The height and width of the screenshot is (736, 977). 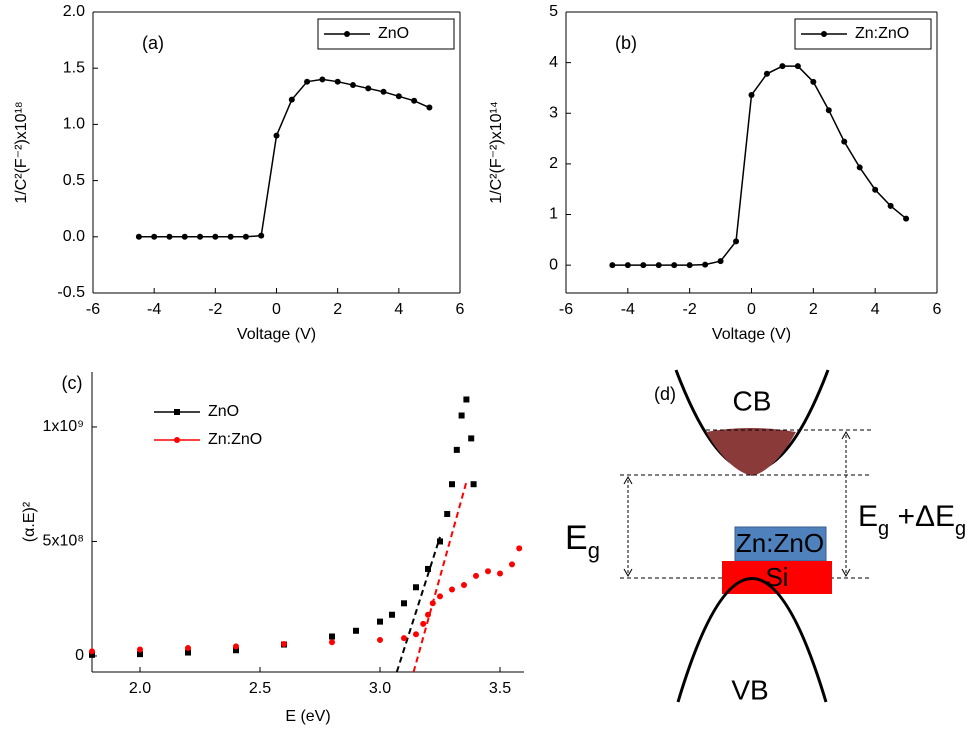 What do you see at coordinates (63, 426) in the screenshot?
I see `y-tick-label: 1x10⁹` at bounding box center [63, 426].